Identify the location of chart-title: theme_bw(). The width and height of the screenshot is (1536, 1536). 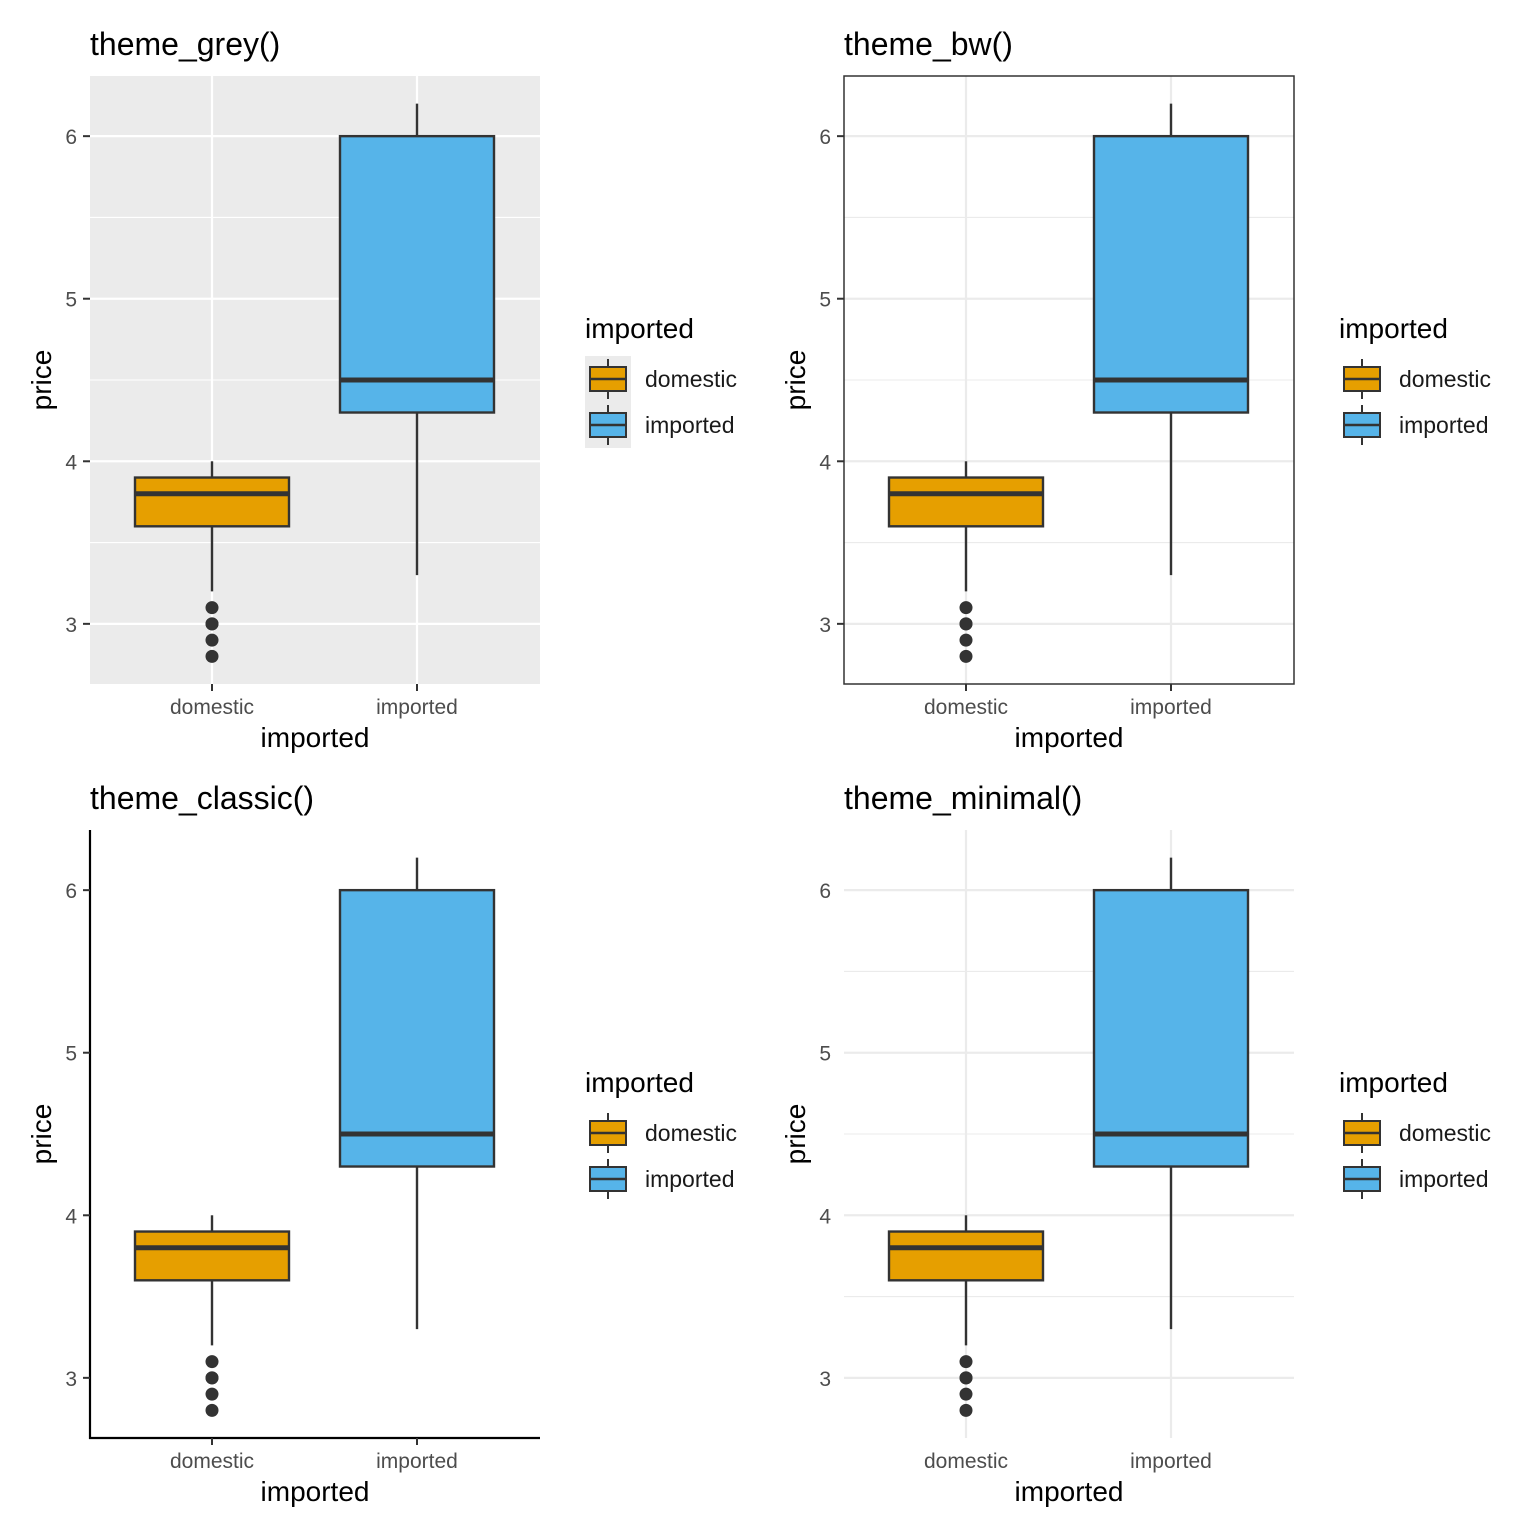
(928, 44).